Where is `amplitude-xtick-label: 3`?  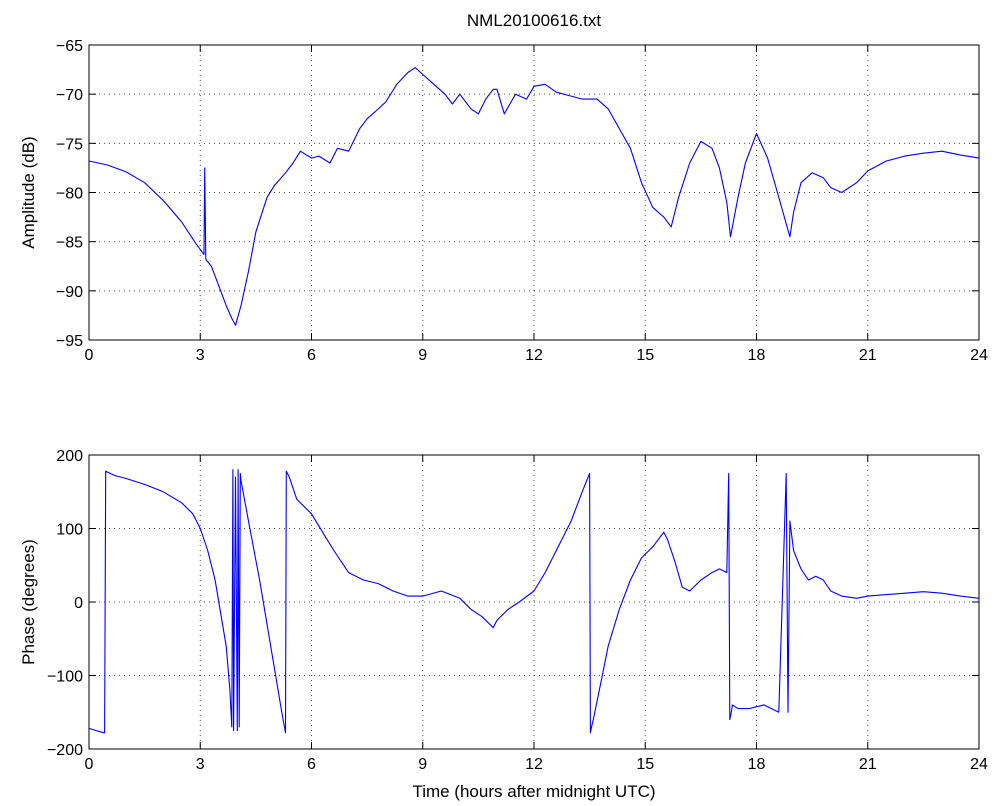 amplitude-xtick-label: 3 is located at coordinates (200, 355).